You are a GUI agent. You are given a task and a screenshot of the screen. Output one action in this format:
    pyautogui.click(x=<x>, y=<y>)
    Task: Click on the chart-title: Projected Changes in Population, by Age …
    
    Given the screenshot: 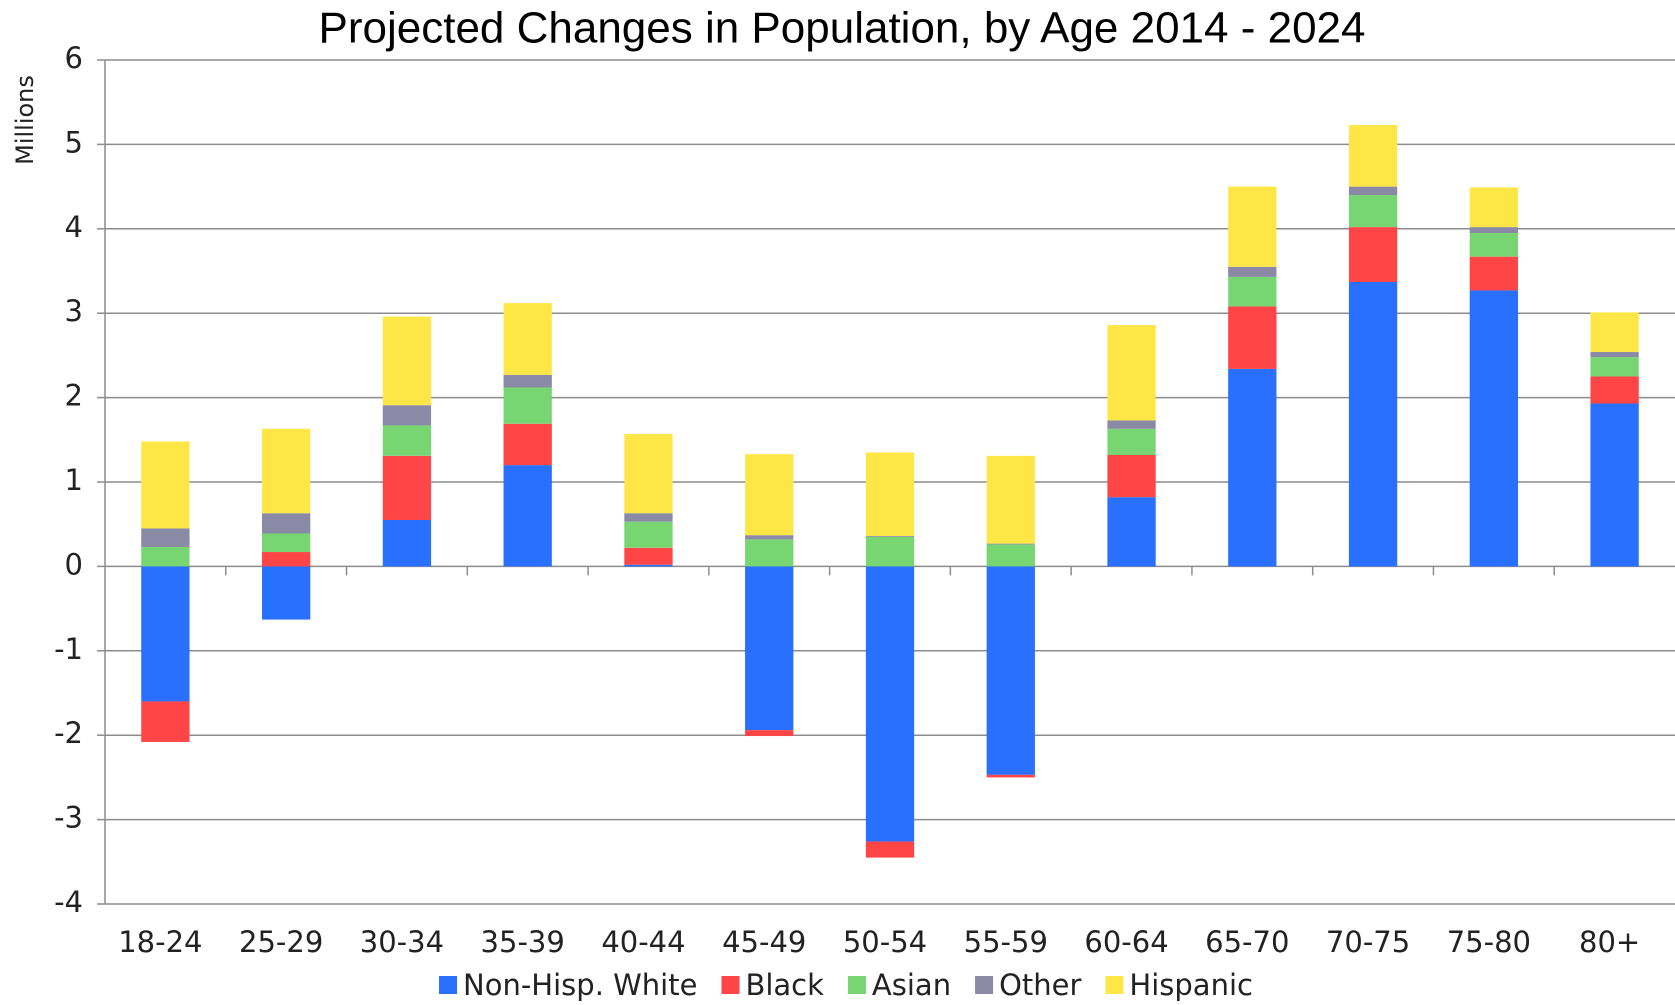 What is the action you would take?
    pyautogui.click(x=842, y=28)
    